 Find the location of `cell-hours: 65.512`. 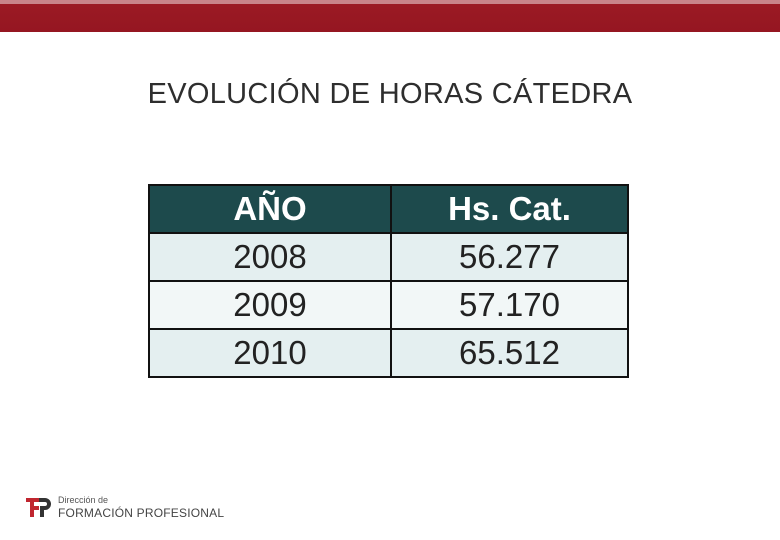

cell-hours: 65.512 is located at coordinates (509, 353).